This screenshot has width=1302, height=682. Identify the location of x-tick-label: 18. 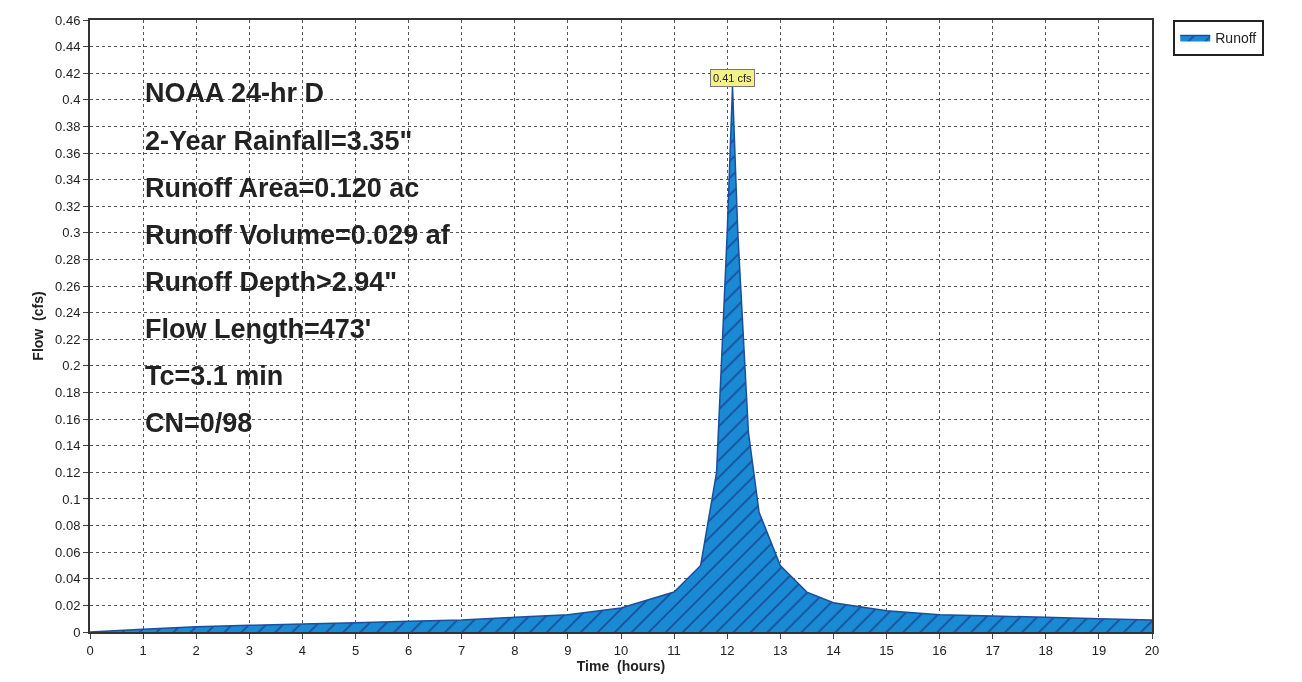
(1046, 650).